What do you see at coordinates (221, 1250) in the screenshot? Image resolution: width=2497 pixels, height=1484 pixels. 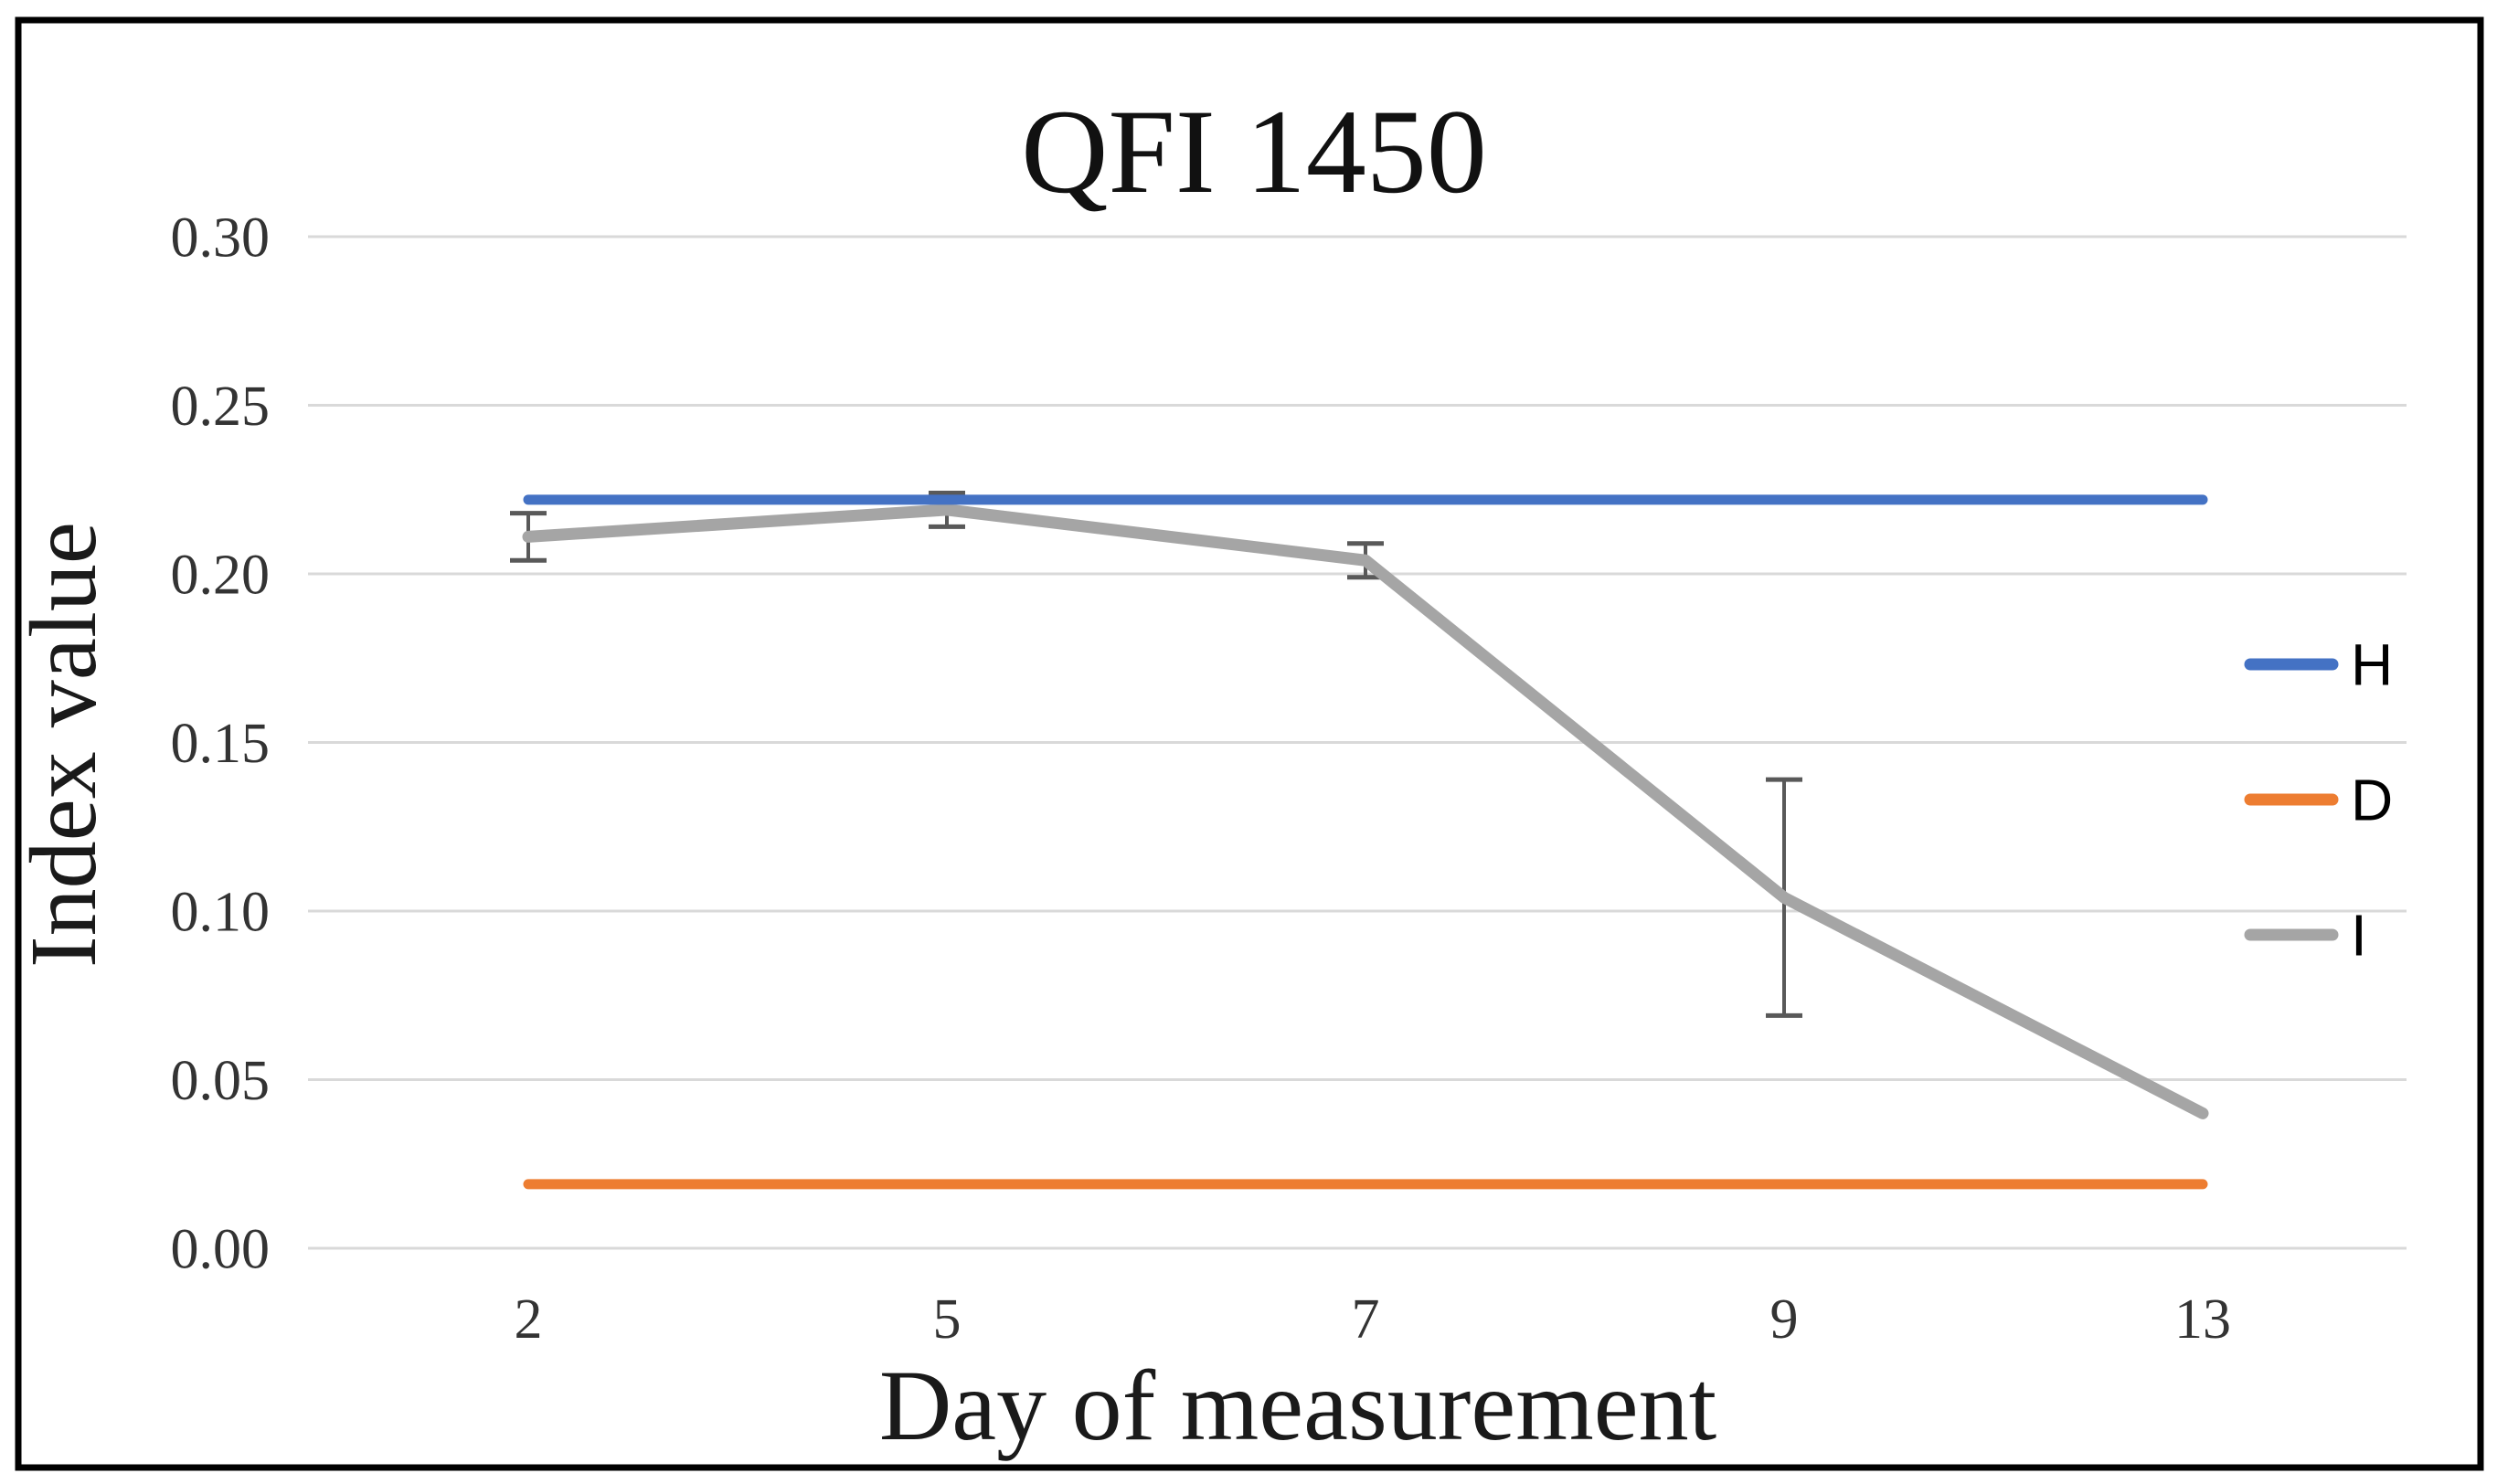 I see `y-tick-label: 0.00` at bounding box center [221, 1250].